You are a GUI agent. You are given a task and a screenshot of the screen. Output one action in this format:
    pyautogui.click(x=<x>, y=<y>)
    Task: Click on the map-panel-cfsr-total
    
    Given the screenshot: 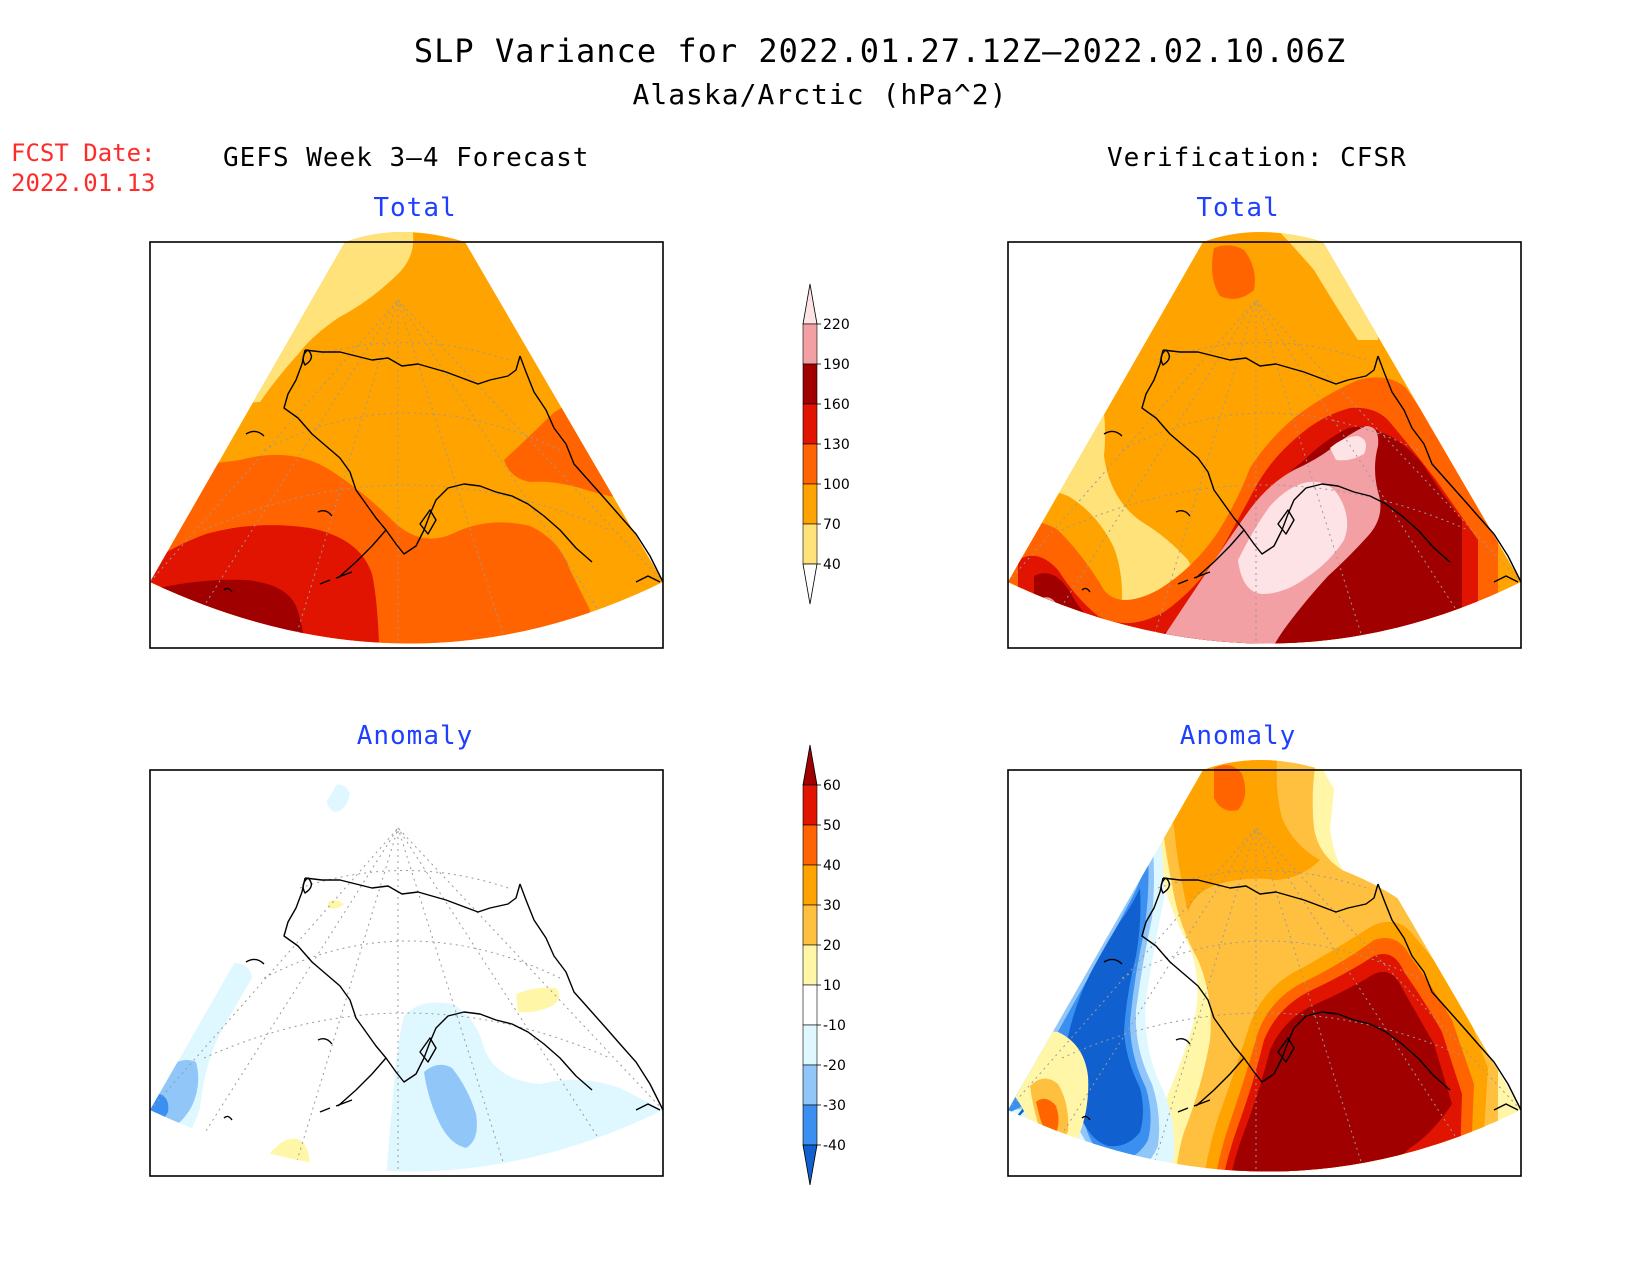 What is the action you would take?
    pyautogui.click(x=1264, y=440)
    